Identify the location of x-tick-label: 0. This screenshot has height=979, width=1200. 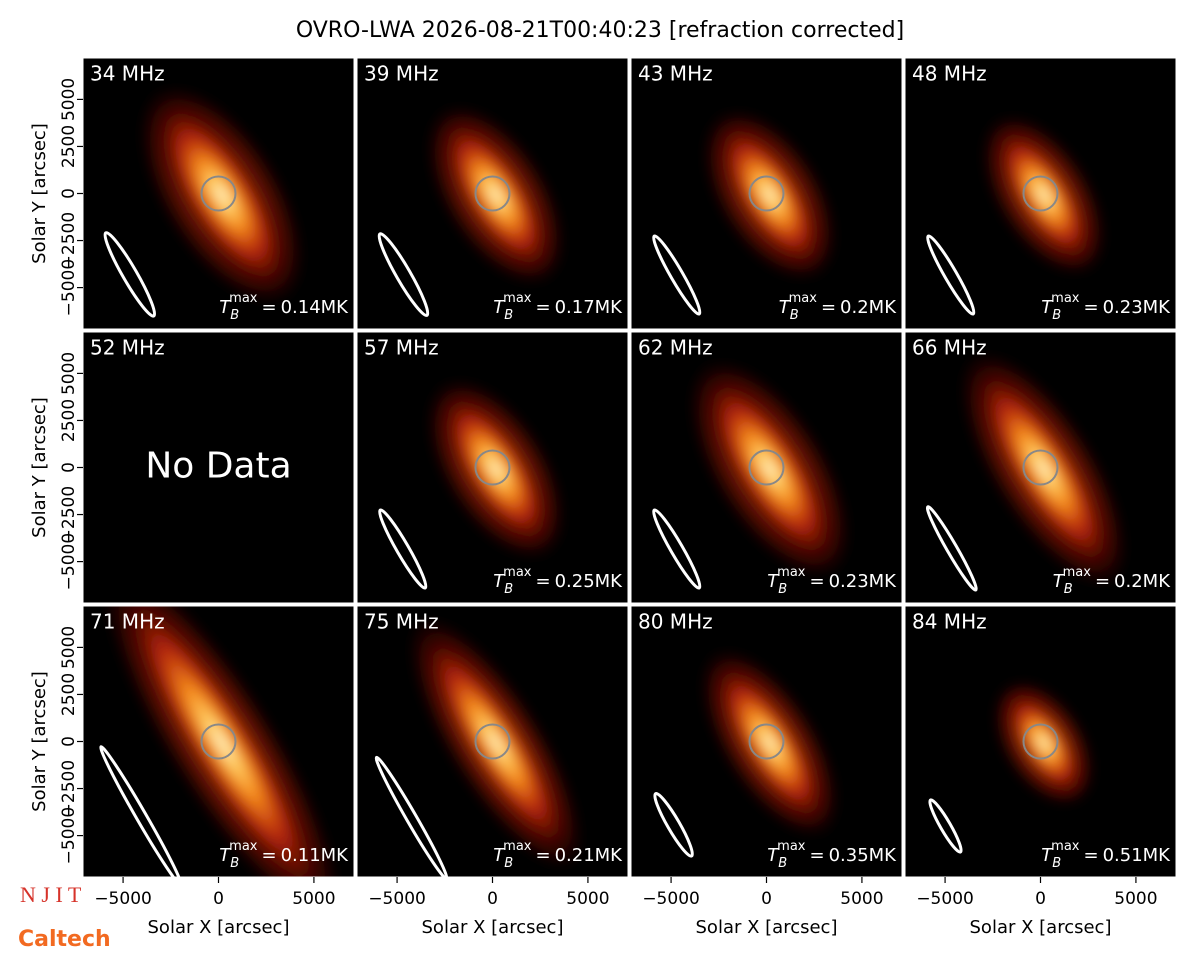
(1040, 899).